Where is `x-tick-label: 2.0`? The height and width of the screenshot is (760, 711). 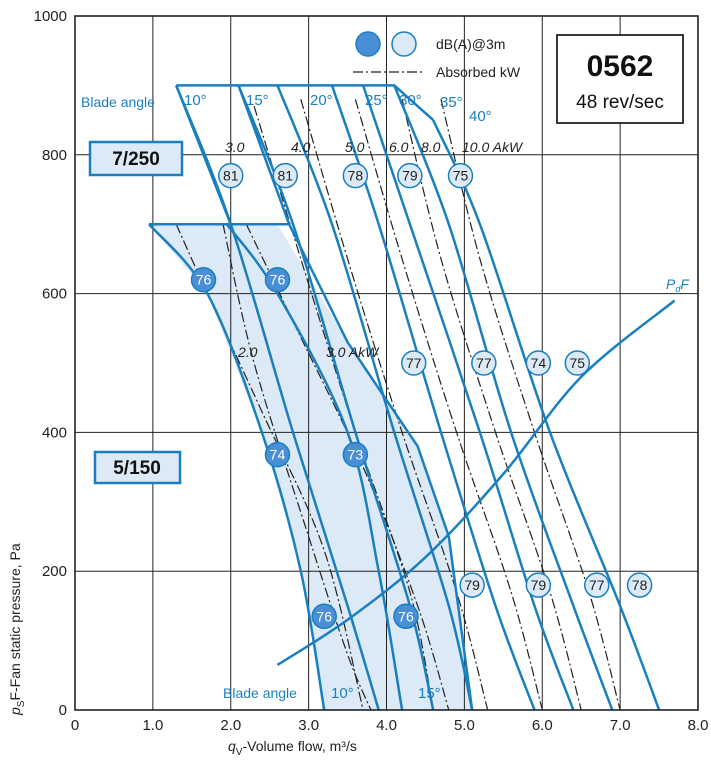
x-tick-label: 2.0 is located at coordinates (230, 725).